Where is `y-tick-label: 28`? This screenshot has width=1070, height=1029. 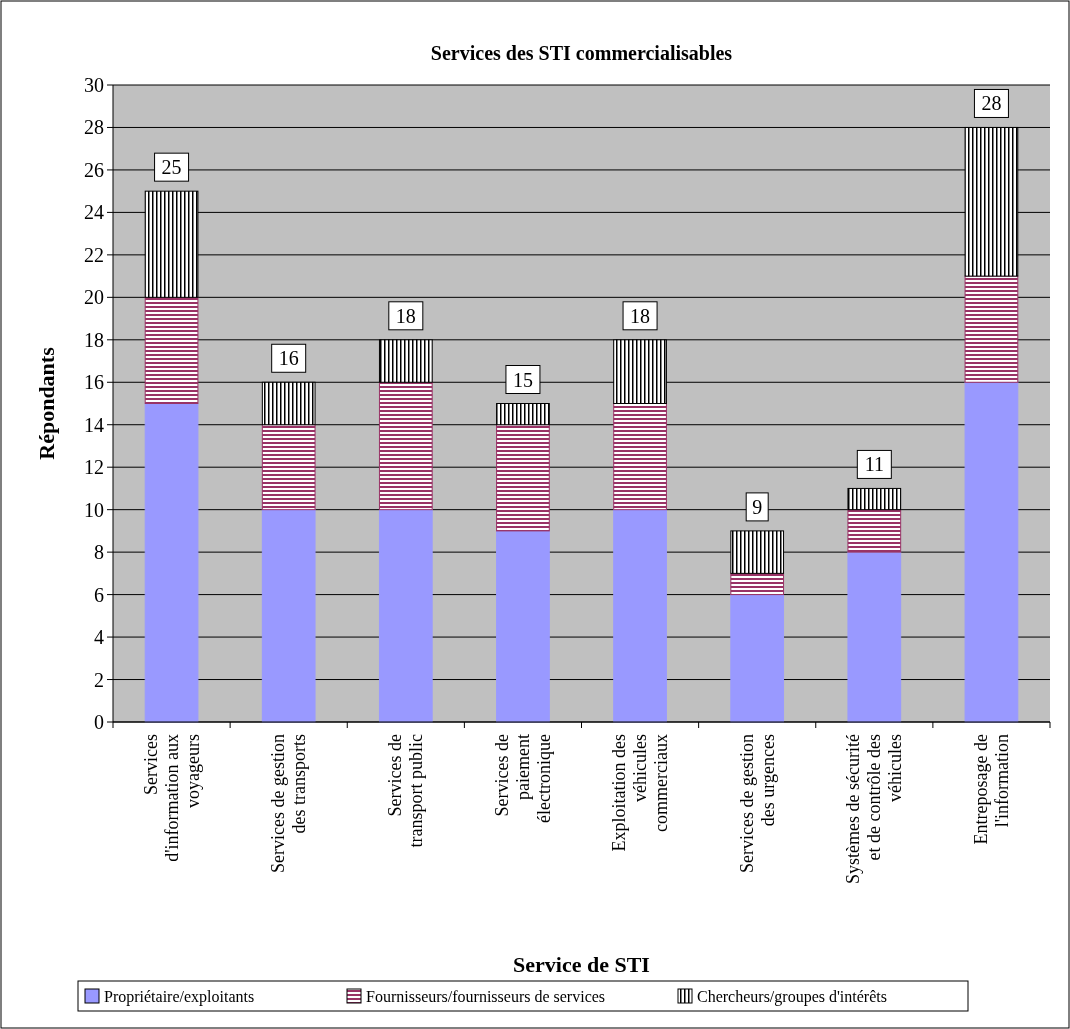
y-tick-label: 28 is located at coordinates (94, 127).